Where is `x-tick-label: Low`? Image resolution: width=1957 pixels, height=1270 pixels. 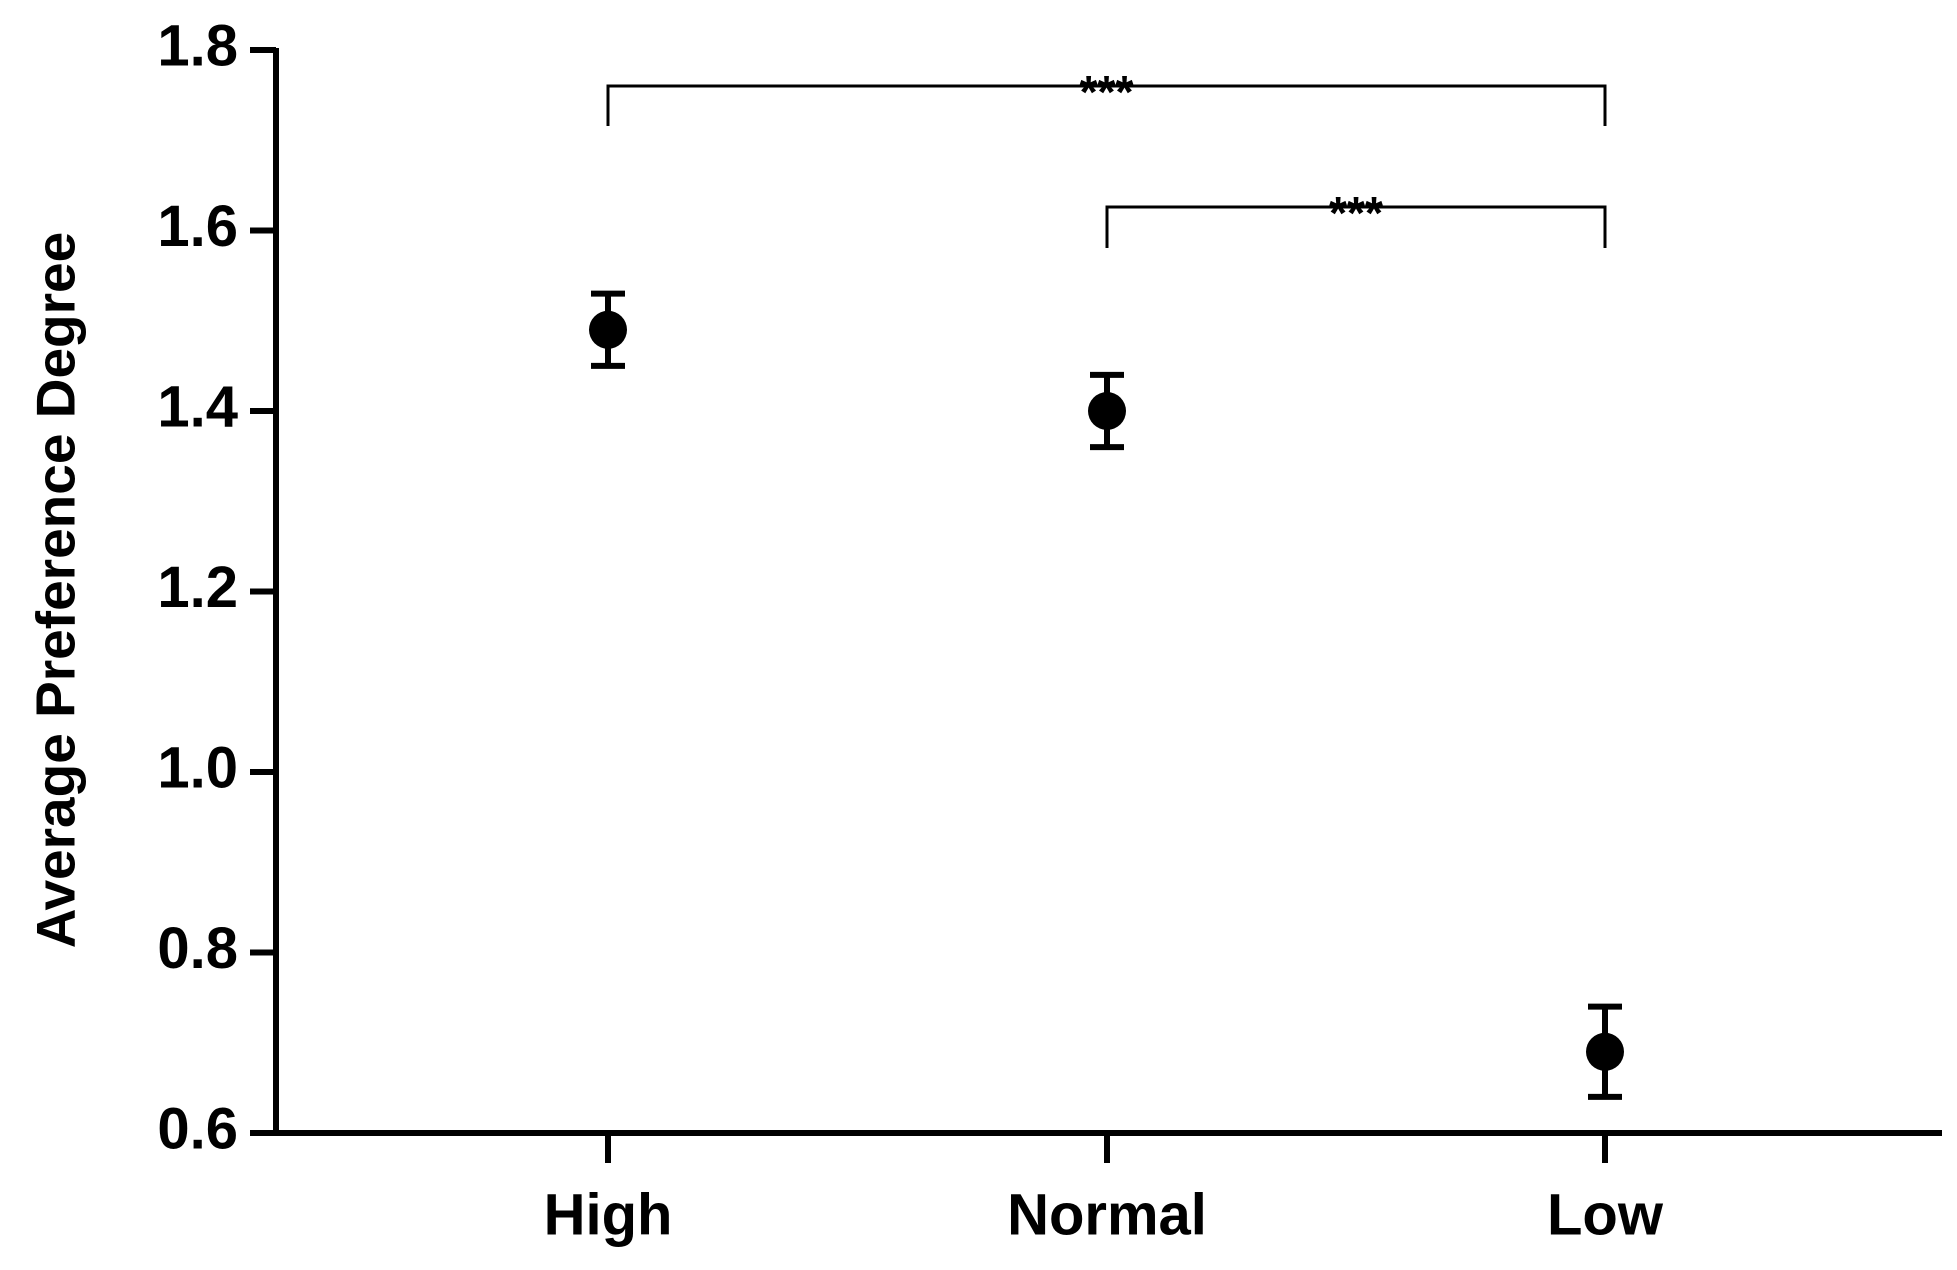 x-tick-label: Low is located at coordinates (1605, 1214).